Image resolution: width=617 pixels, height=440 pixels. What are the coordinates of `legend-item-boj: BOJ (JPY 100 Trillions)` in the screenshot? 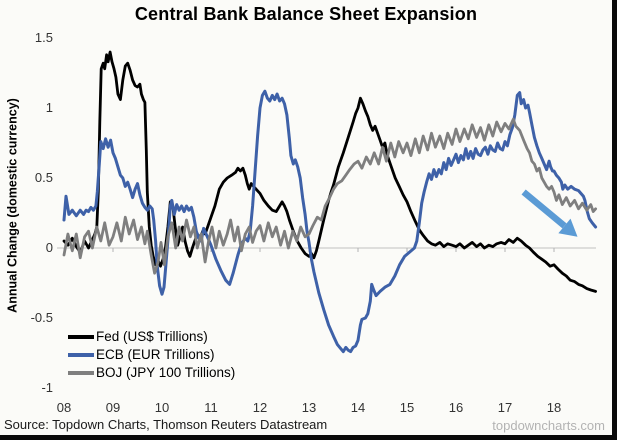 It's located at (151, 373).